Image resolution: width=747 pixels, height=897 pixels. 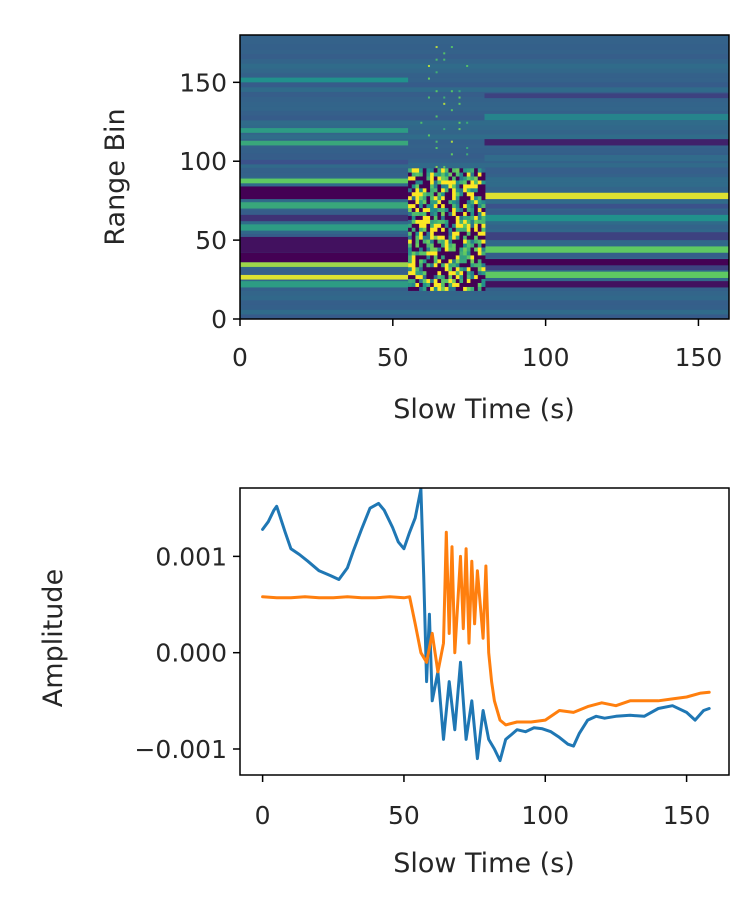 What do you see at coordinates (687, 815) in the screenshot?
I see `line-x-tick-label: 150` at bounding box center [687, 815].